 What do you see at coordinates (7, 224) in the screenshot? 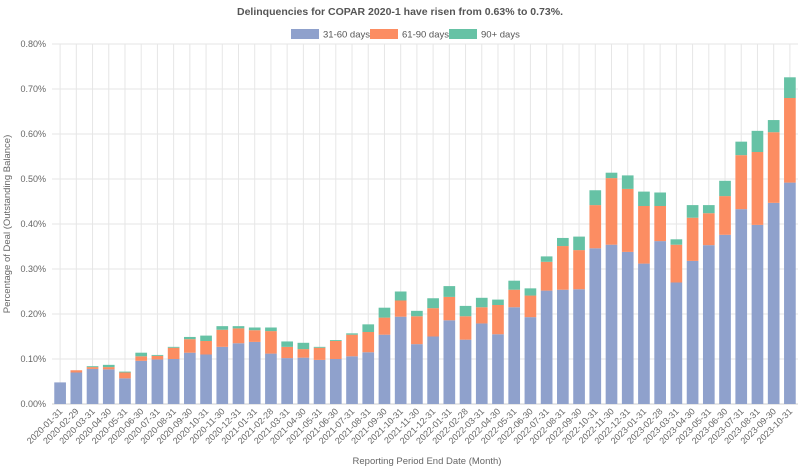
I see `y-axis-label: Percentage of Deal (Outstanding Balance)` at bounding box center [7, 224].